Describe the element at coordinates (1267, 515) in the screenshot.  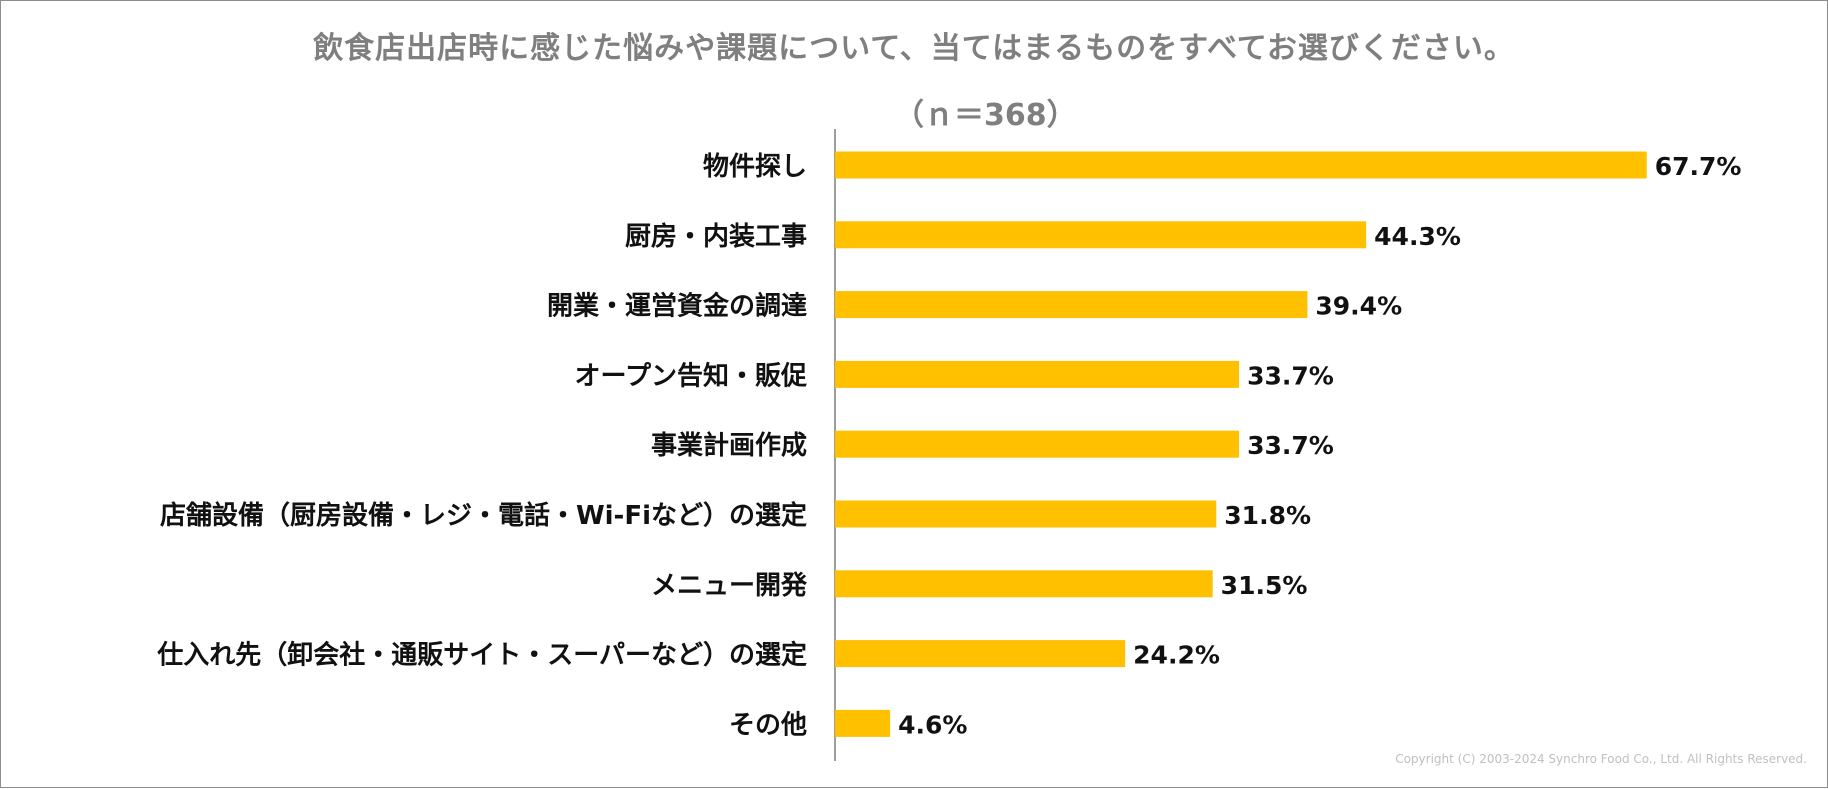
I see `value-label: 31.8%` at that location.